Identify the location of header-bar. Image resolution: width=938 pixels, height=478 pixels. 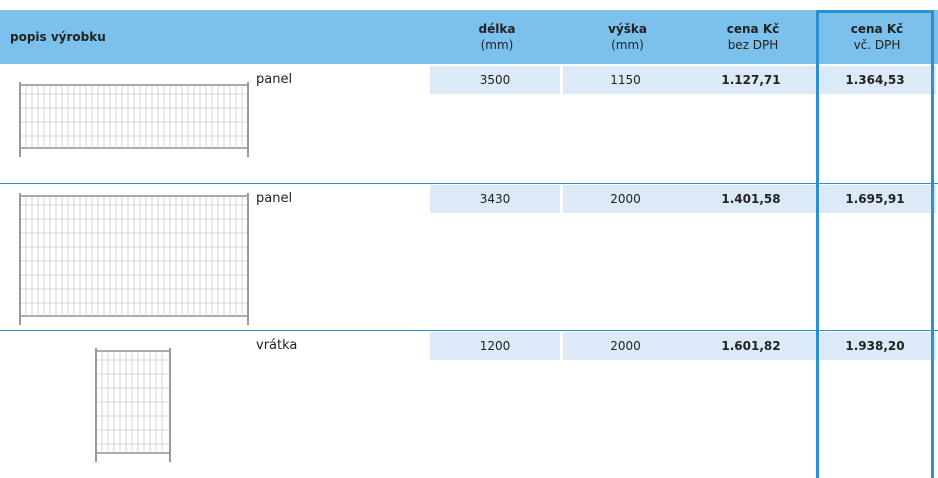
(469, 37).